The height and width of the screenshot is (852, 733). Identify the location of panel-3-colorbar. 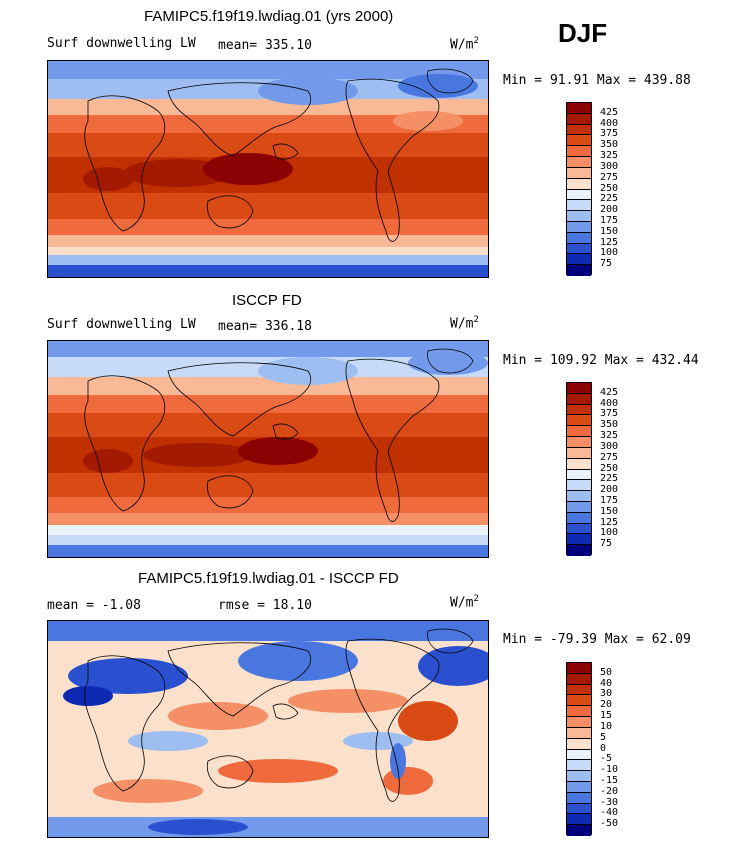
(579, 749).